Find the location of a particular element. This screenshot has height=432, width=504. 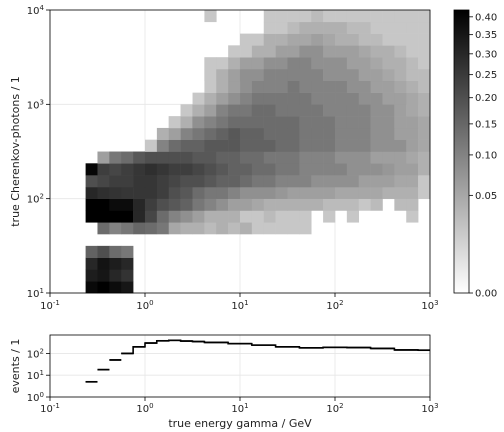

colorbar: 0.00 0.05 0.10 0.15 0.20 0.25 0.30 0.35 0.40 is located at coordinates (475, 154).